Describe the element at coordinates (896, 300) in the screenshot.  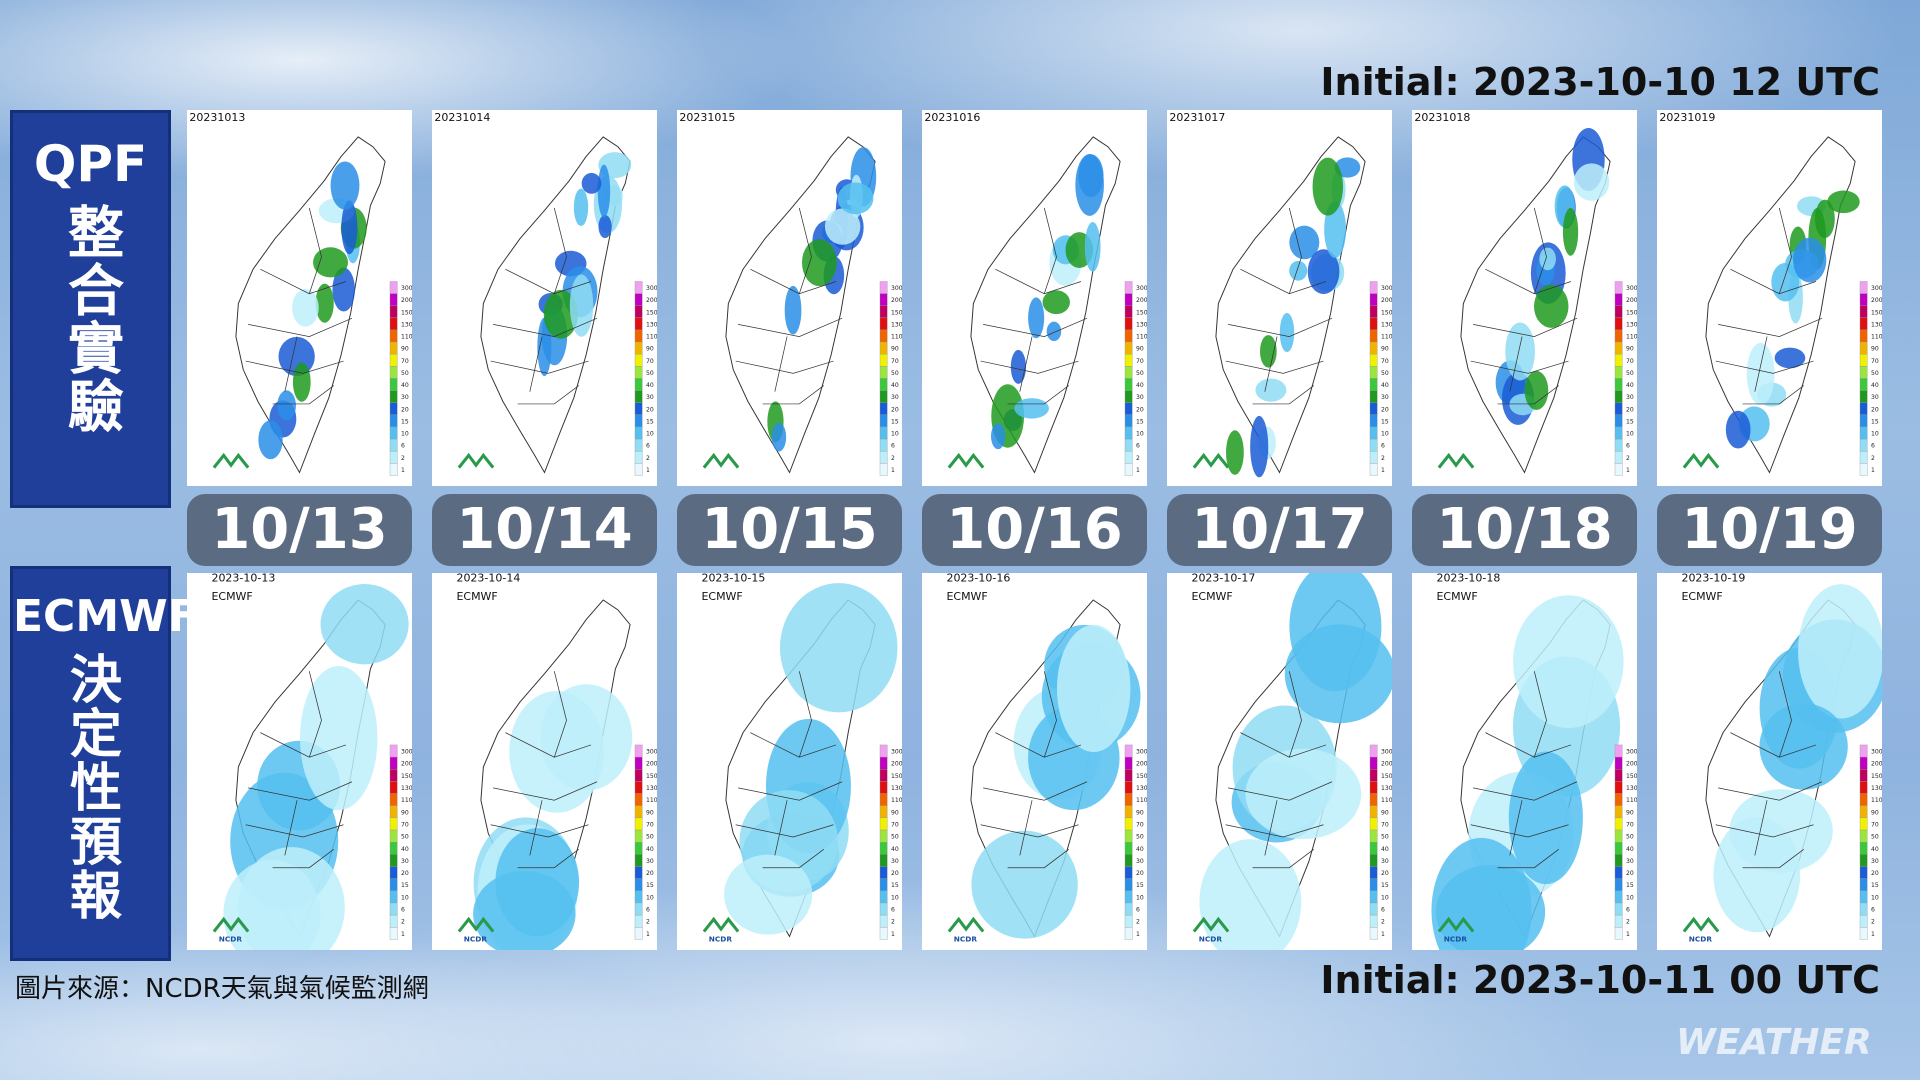
I see `legend-label: 200` at that location.